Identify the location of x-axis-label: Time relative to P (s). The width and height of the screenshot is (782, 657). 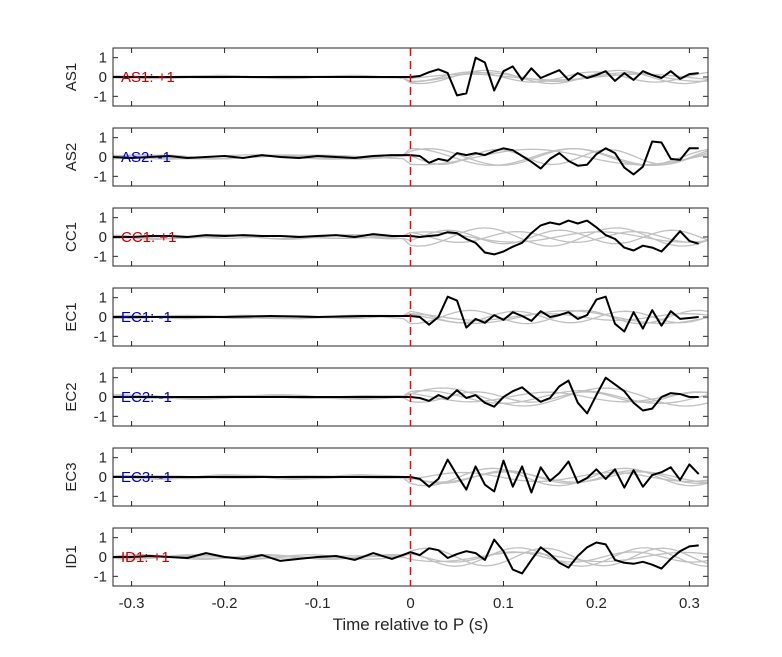
(411, 624).